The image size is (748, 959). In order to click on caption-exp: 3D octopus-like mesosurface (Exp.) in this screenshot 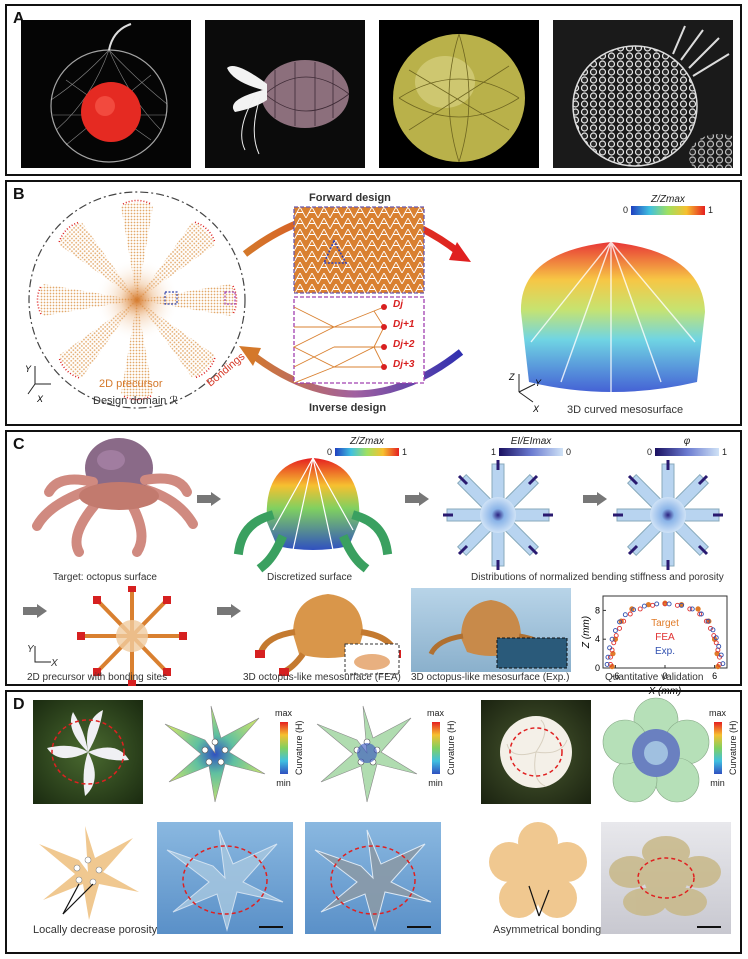, I will do `click(490, 677)`.